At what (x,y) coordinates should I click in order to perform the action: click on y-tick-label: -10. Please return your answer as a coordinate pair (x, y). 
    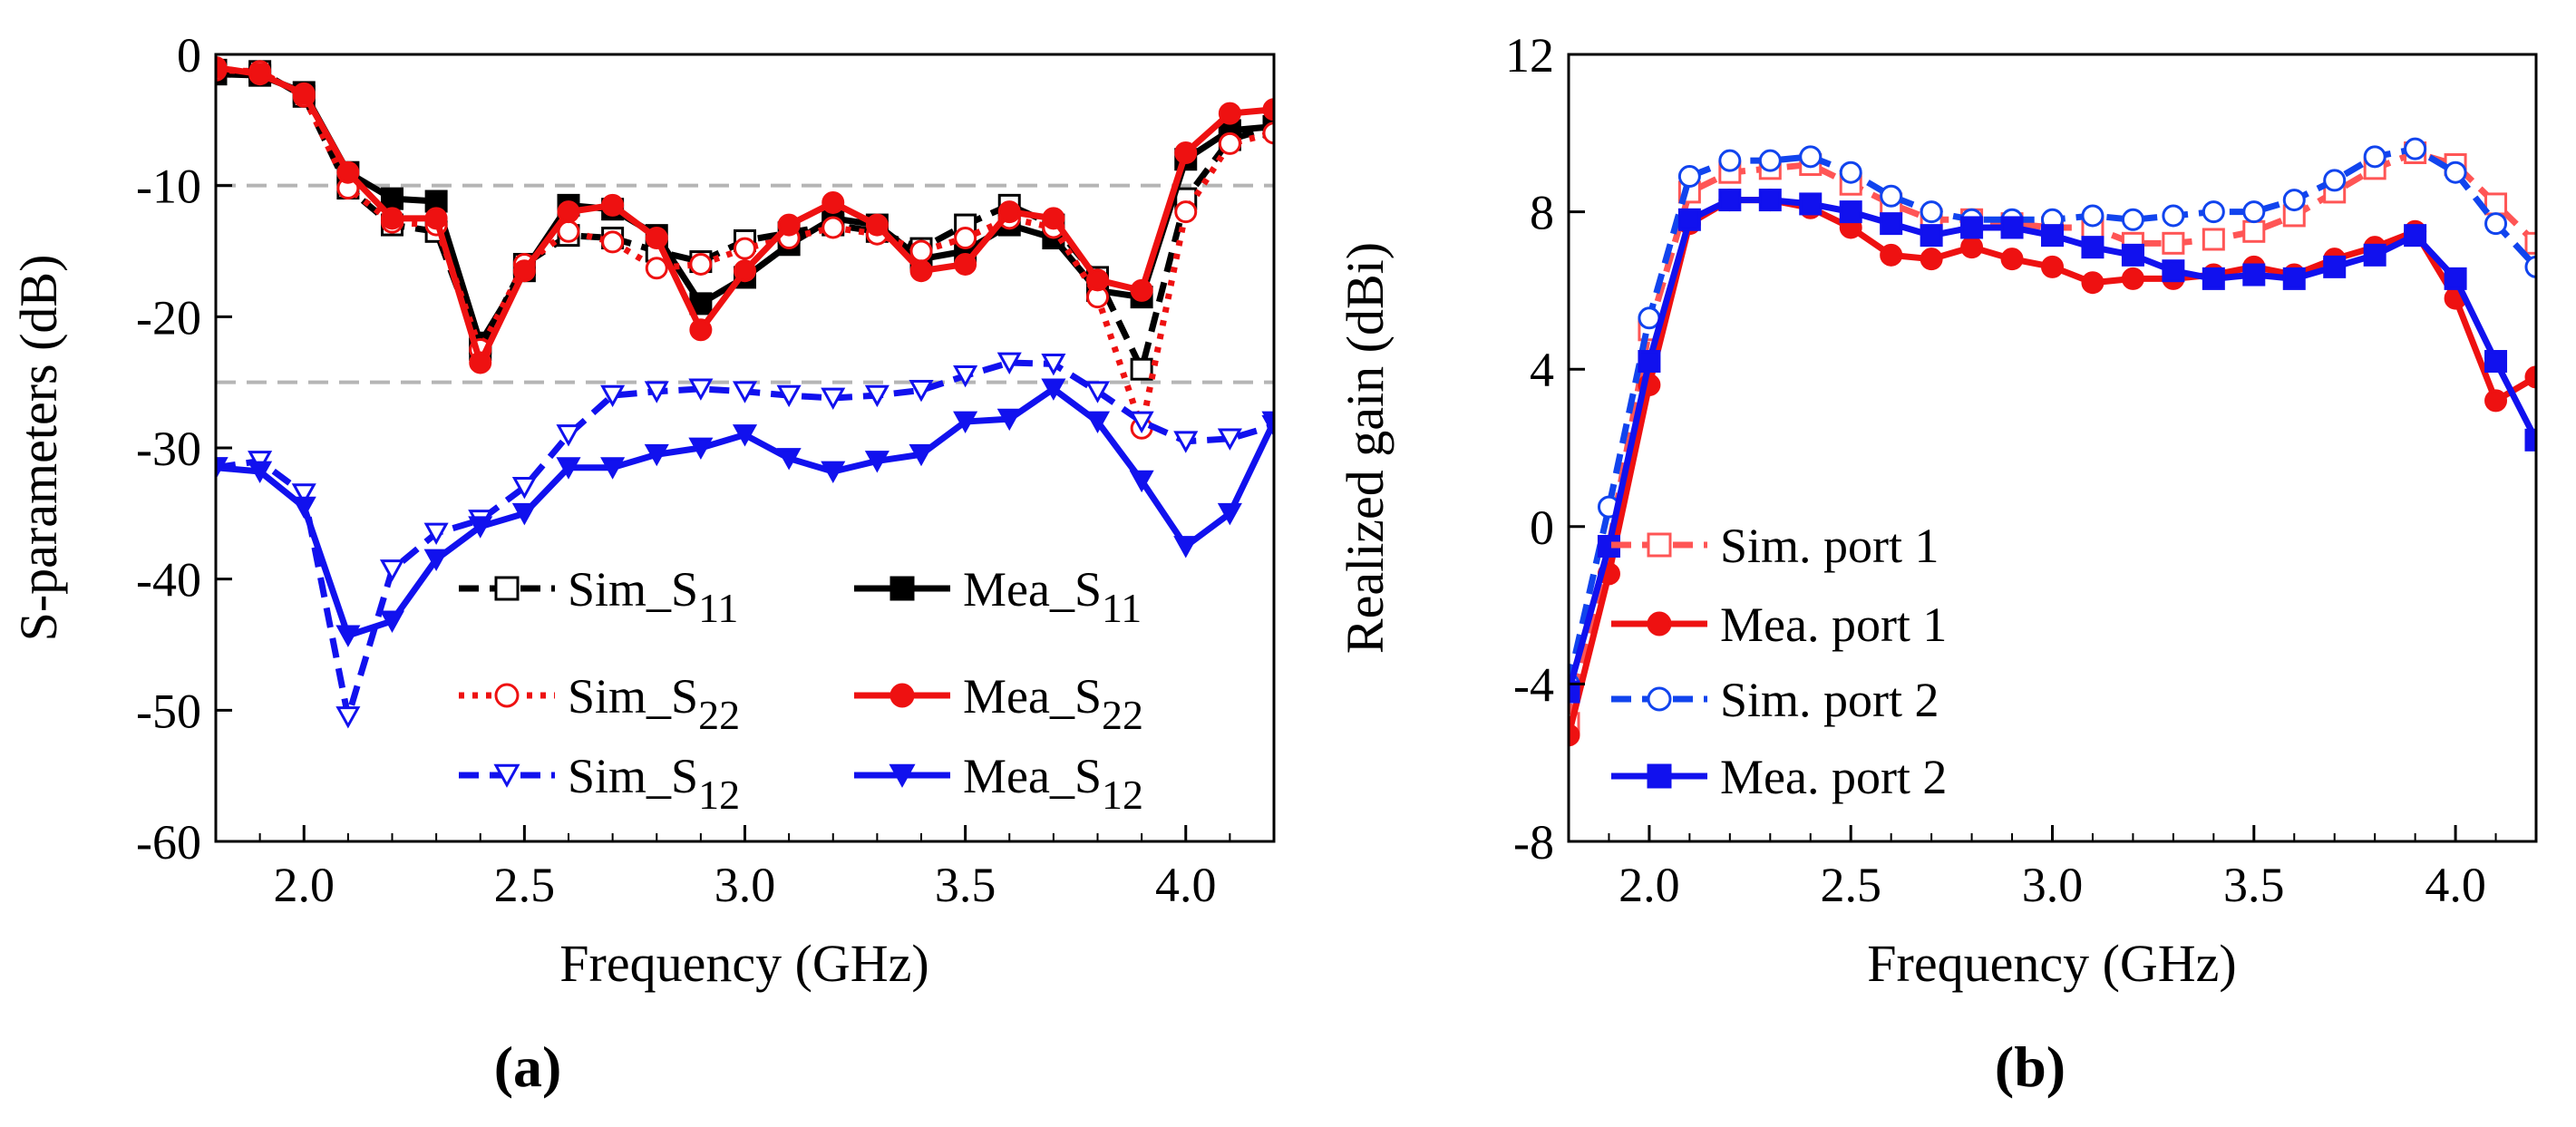
    Looking at the image, I should click on (168, 187).